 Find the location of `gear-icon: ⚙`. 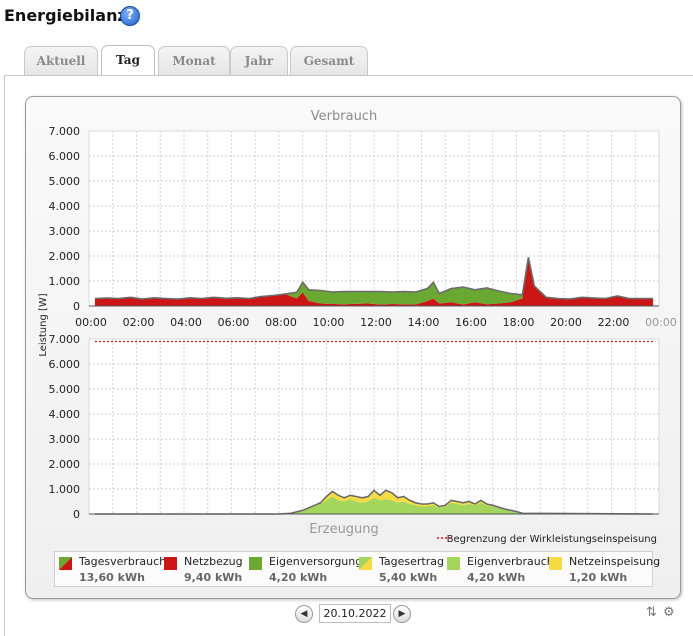

gear-icon: ⚙ is located at coordinates (669, 612).